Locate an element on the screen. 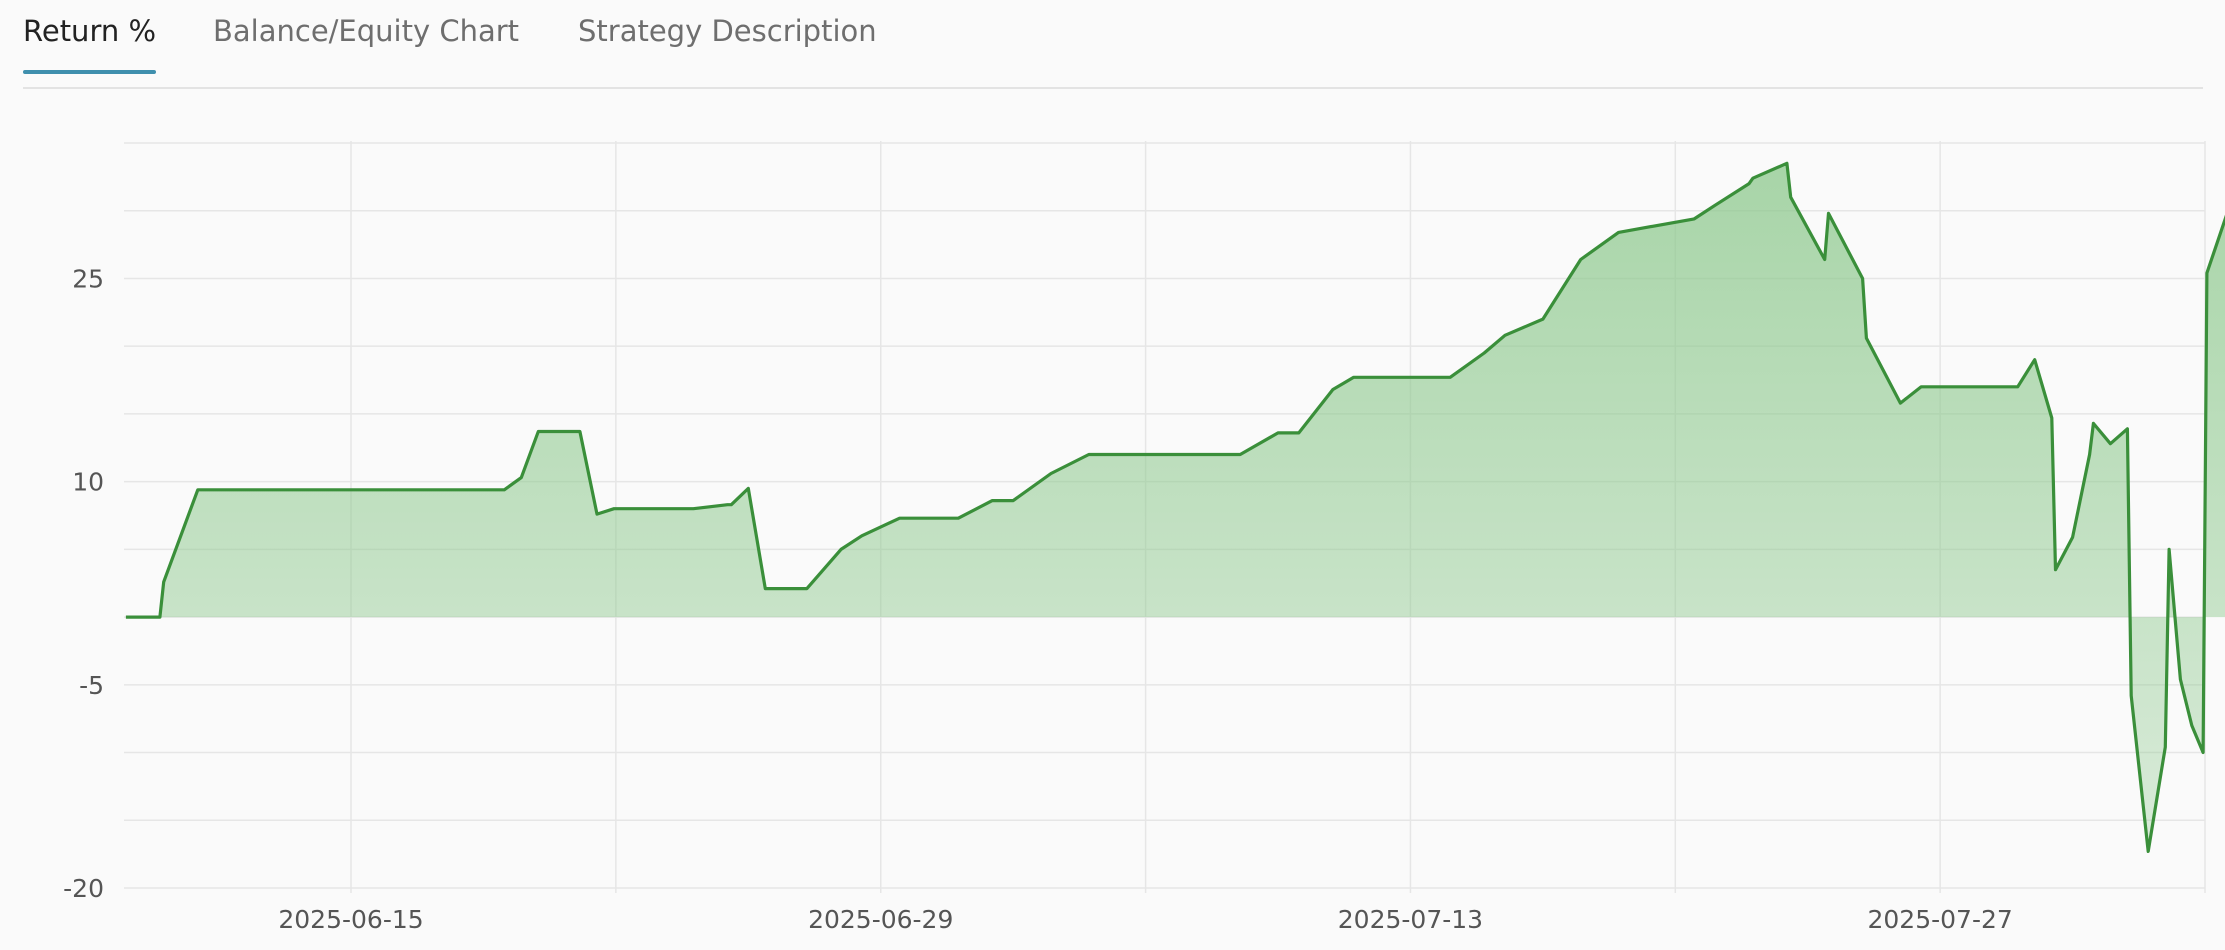 The width and height of the screenshot is (2225, 950). active-tab-indicator is located at coordinates (90, 72).